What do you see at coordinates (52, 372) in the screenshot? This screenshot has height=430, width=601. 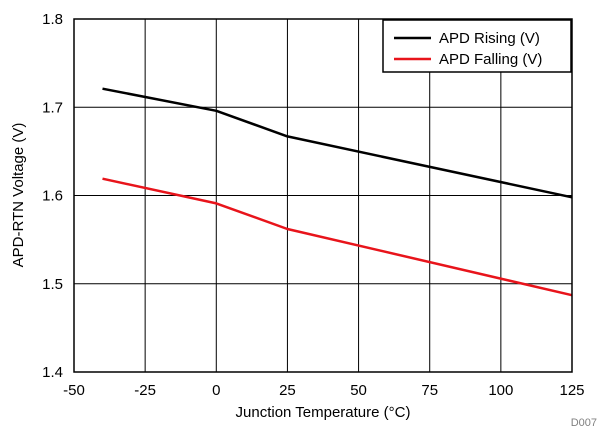 I see `y-tick-label: 1.4` at bounding box center [52, 372].